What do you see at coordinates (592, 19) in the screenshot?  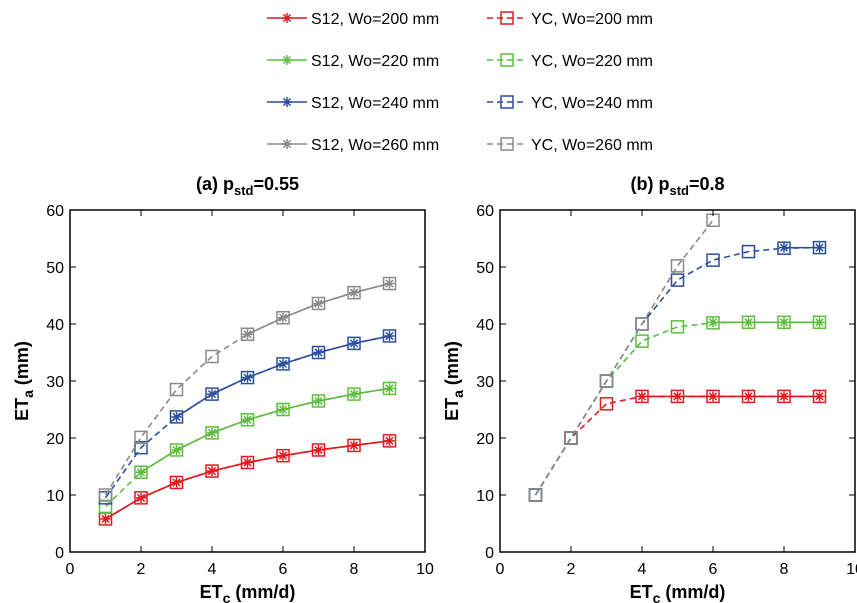 I see `legend-label: YC, Wo=200 mm` at bounding box center [592, 19].